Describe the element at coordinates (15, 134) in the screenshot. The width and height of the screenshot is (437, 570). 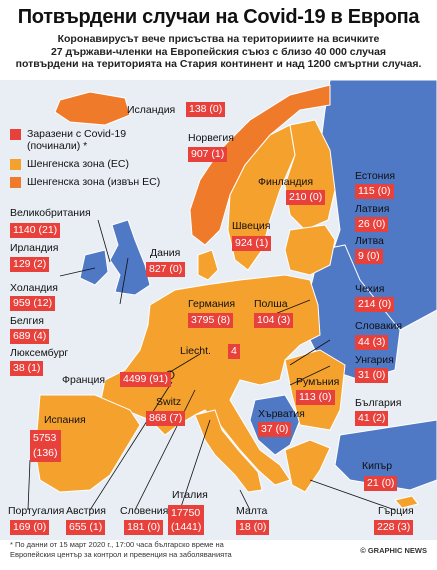
I see `legend-swatch-infected` at that location.